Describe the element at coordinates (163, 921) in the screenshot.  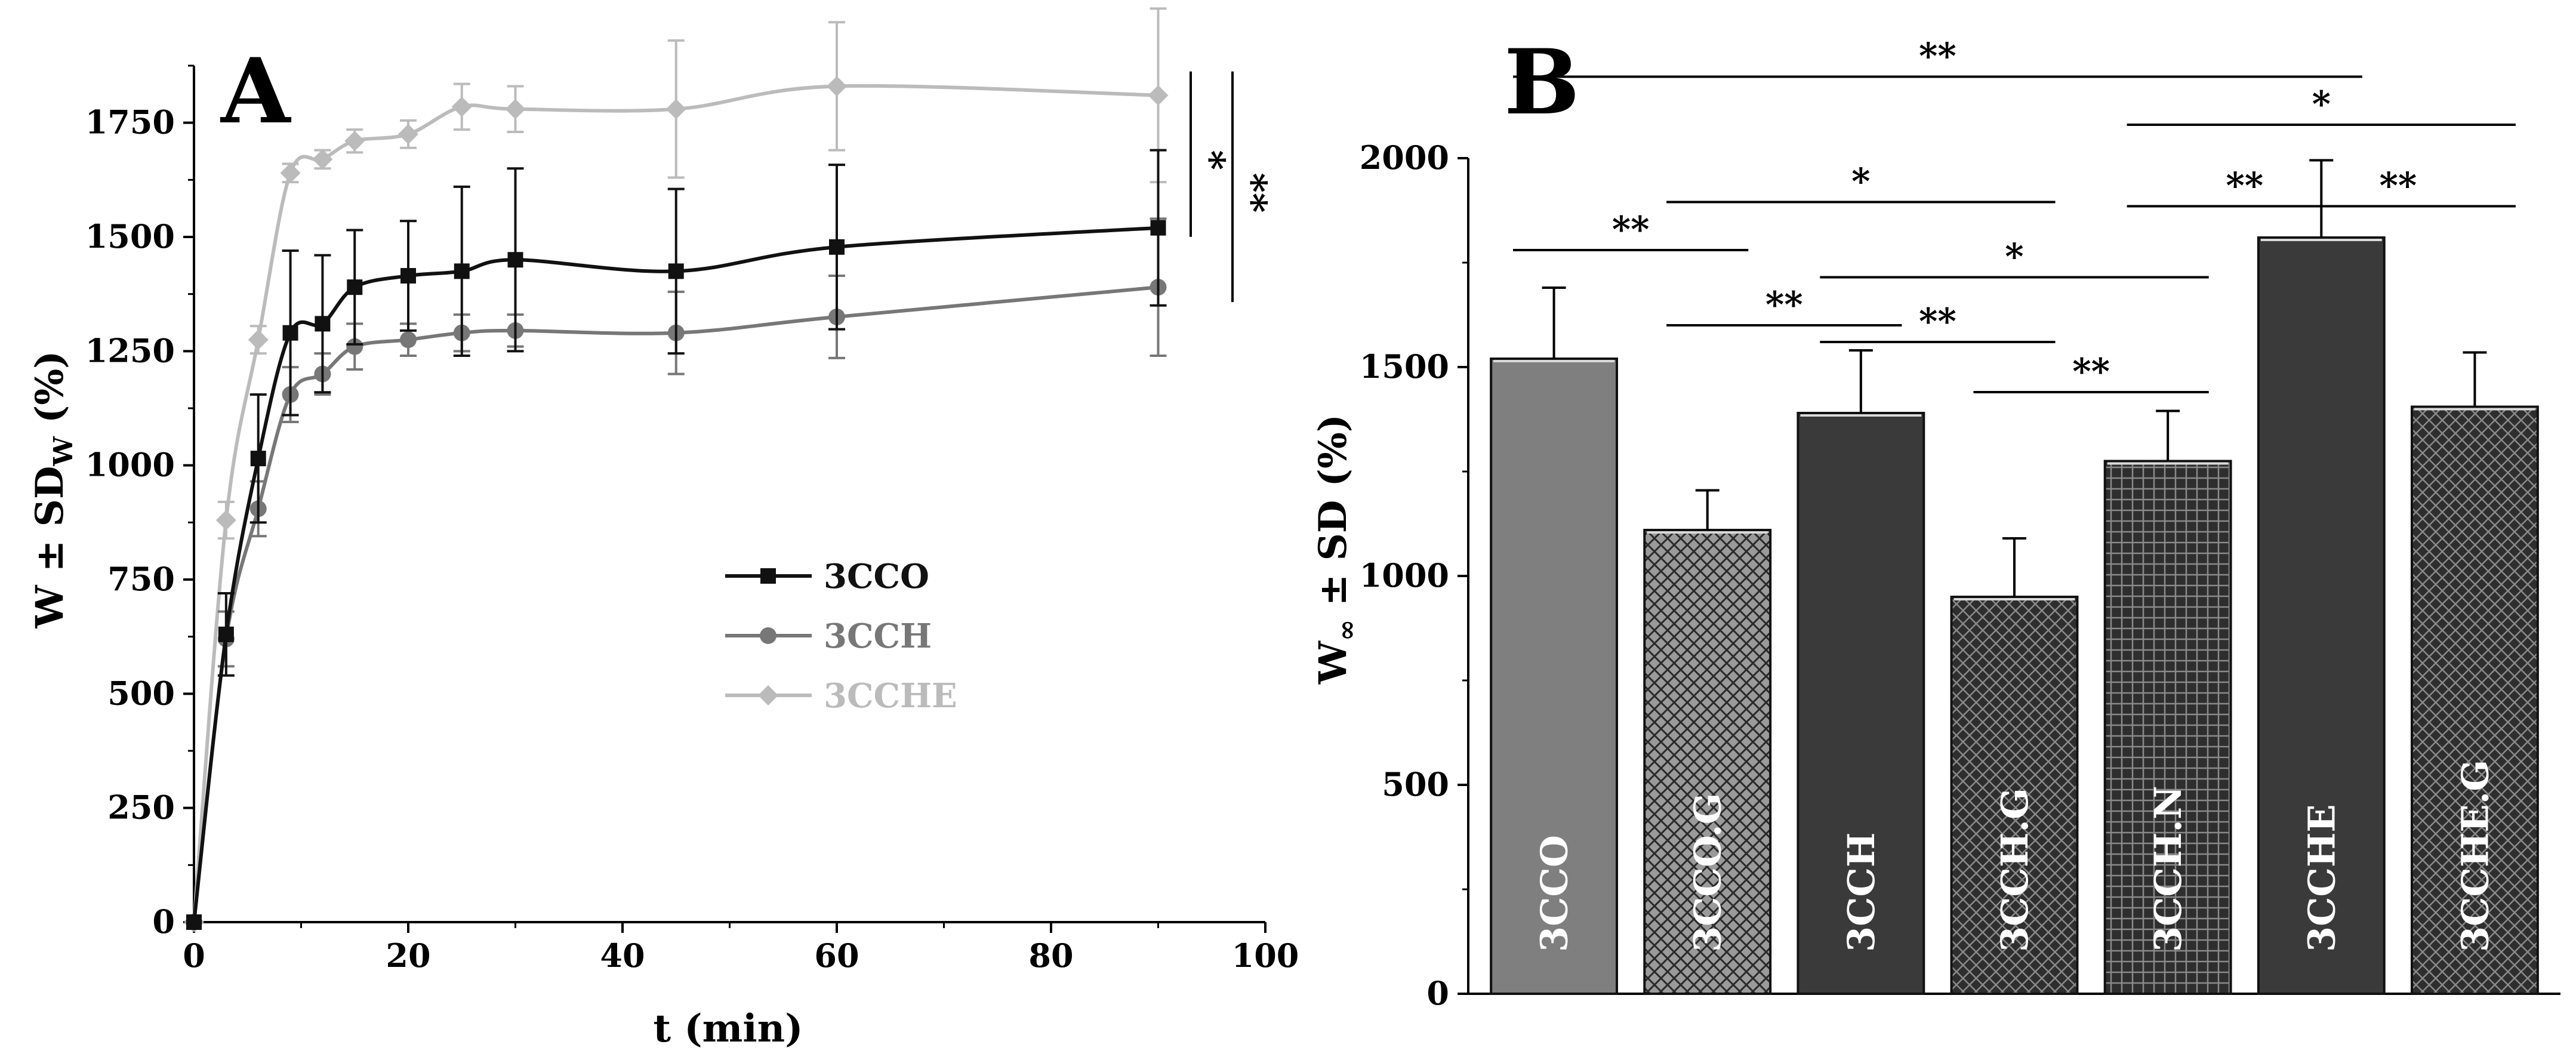
I see `panel-a-y-tick-label: 0` at that location.